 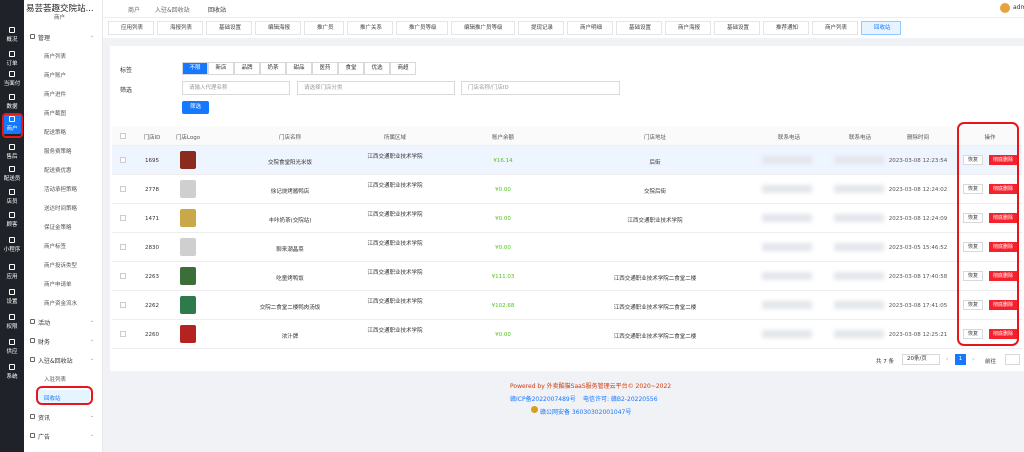 What do you see at coordinates (44, 418) in the screenshot?
I see `menu-group: 资讯` at bounding box center [44, 418].